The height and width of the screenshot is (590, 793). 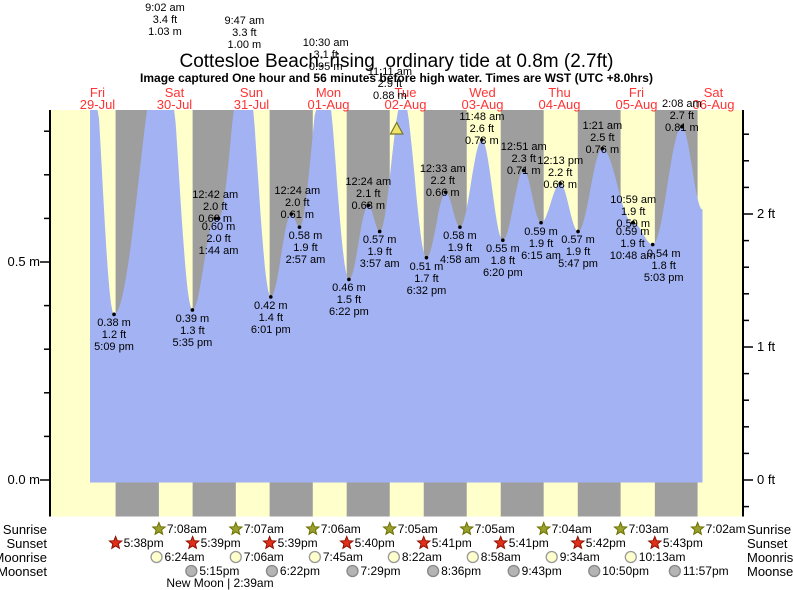 I want to click on tide-annotation-line: 12:51 am, so click(x=523, y=147).